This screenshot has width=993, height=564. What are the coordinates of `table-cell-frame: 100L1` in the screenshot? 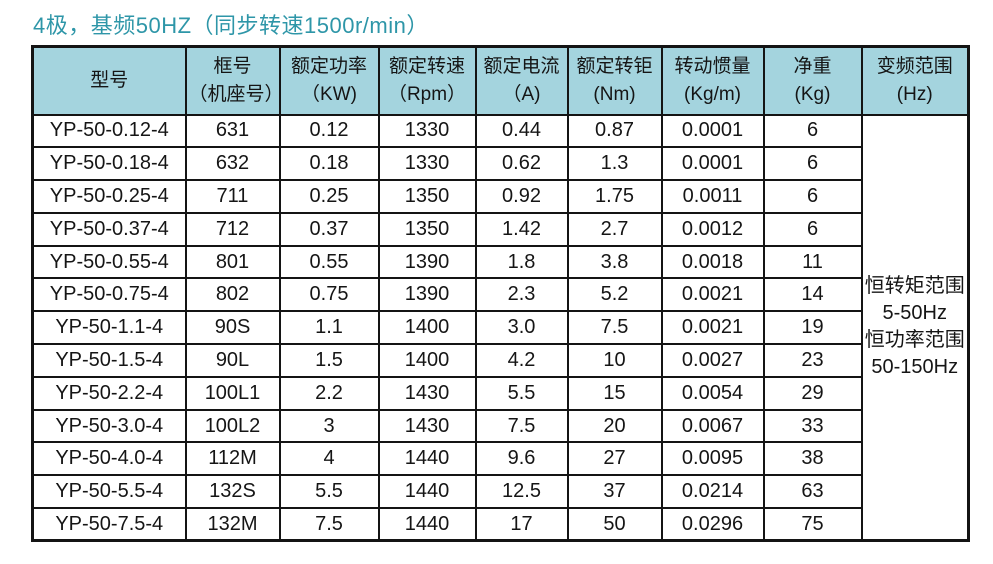 It's located at (232, 393).